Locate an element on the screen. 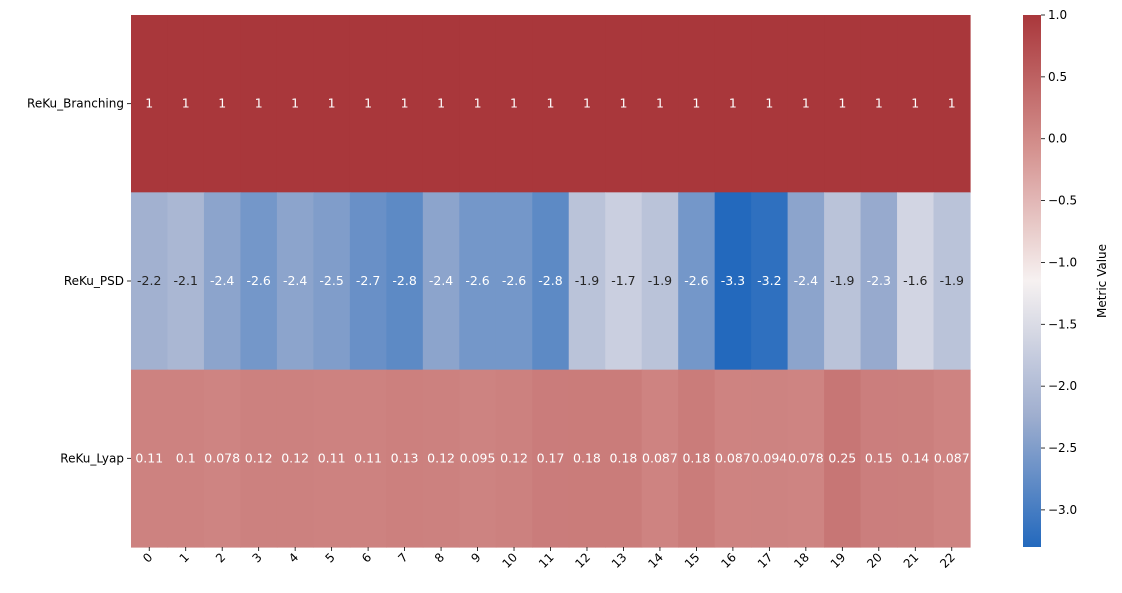 The height and width of the screenshot is (593, 1122). cell-label: 0.13 is located at coordinates (405, 457).